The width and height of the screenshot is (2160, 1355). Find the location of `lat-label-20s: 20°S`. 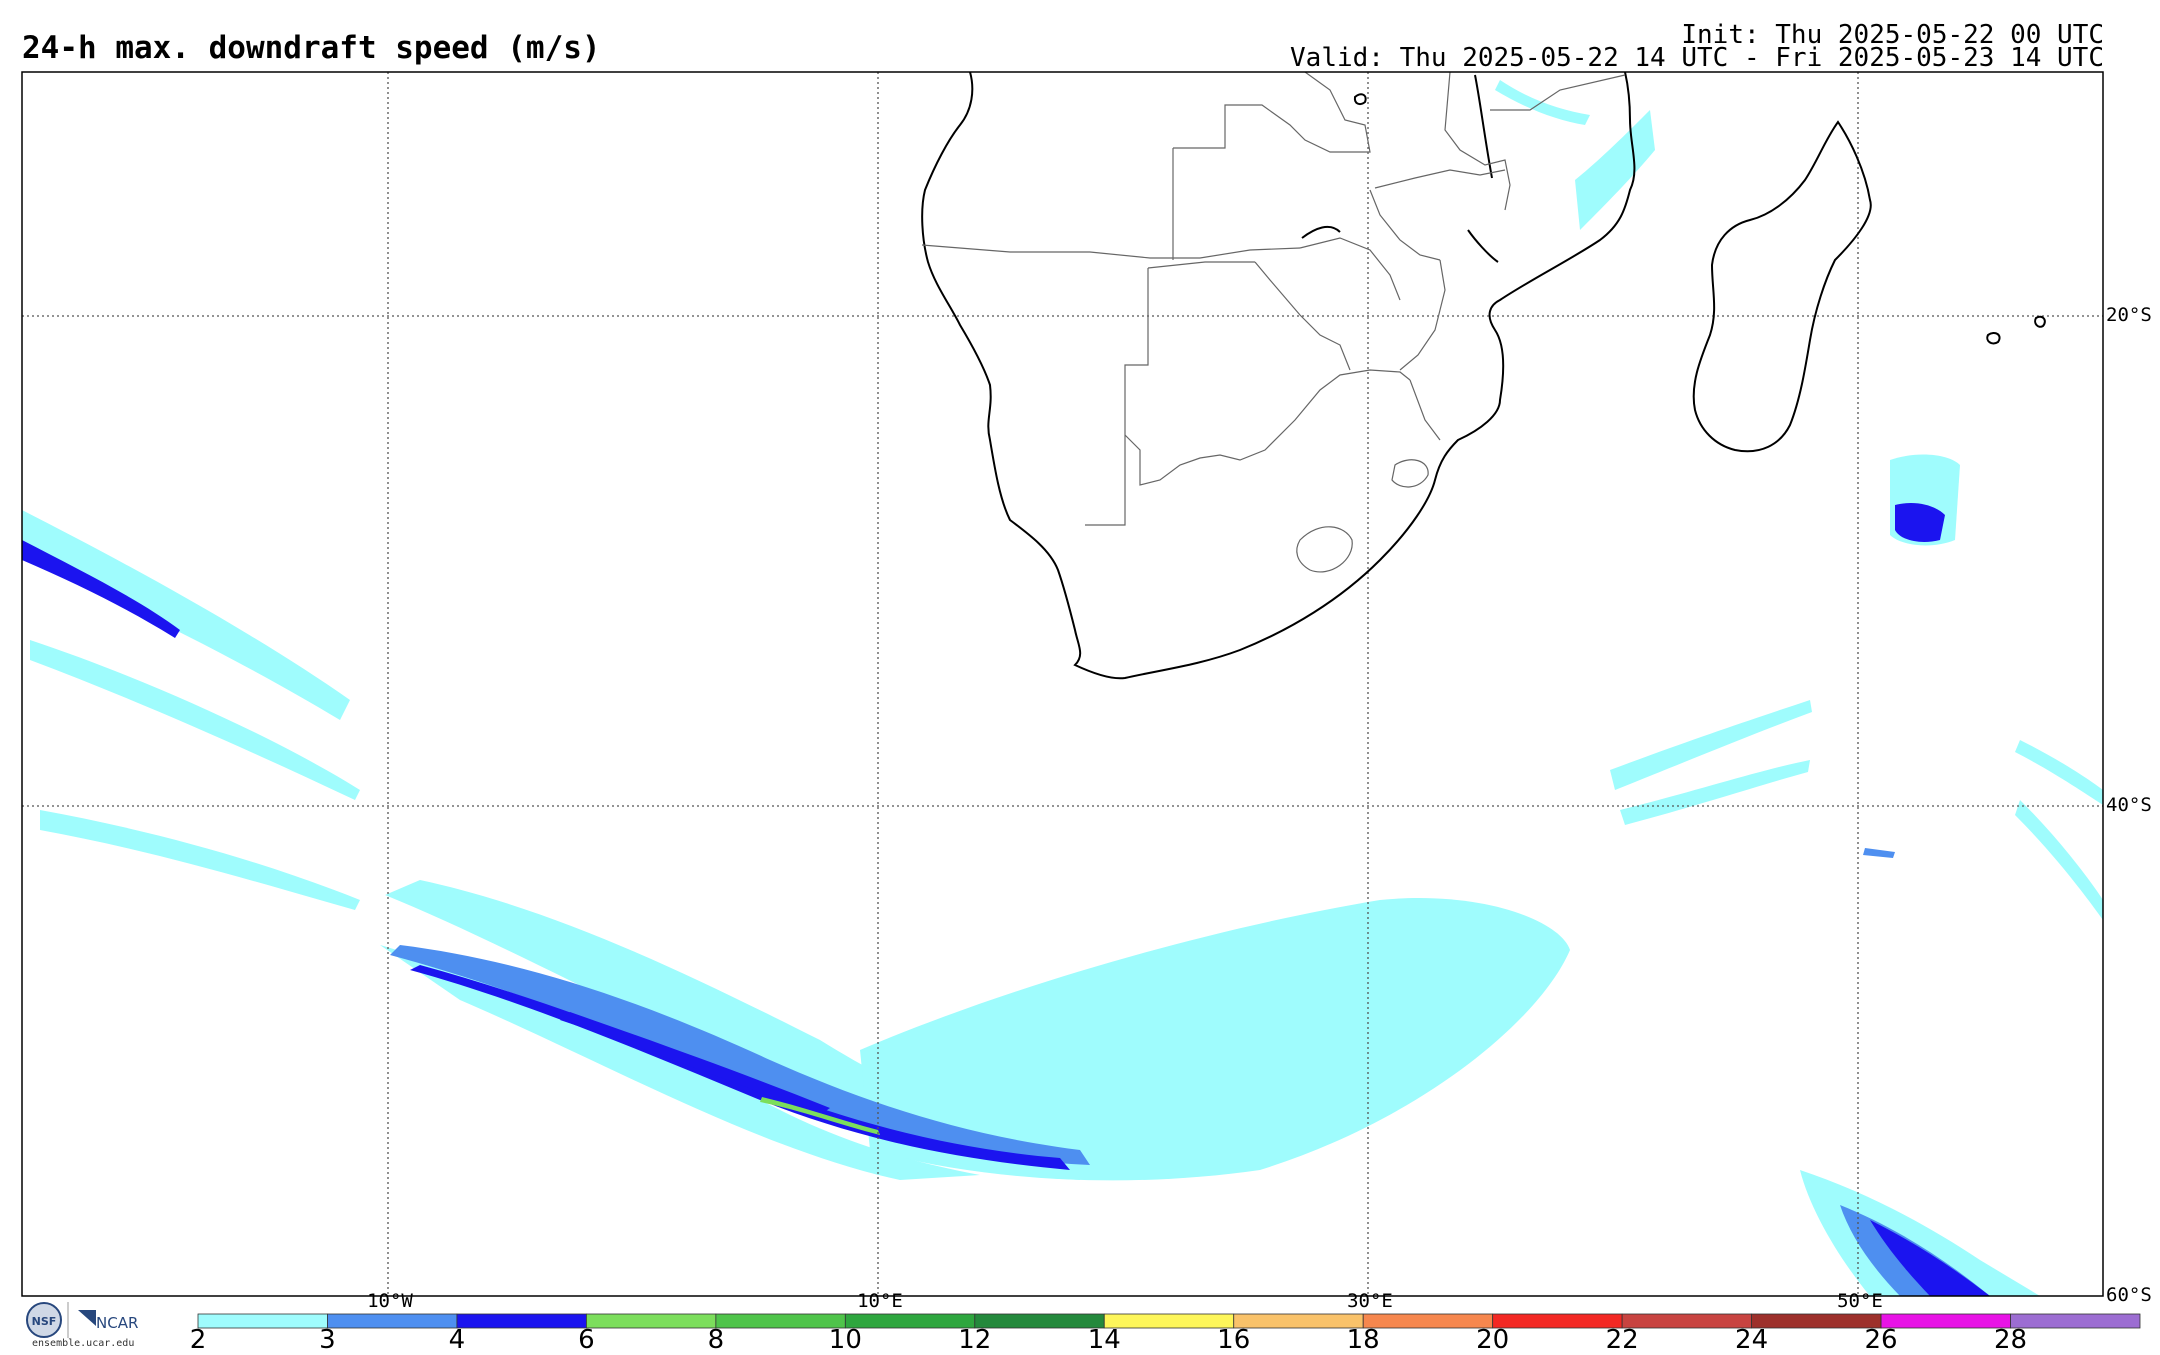

lat-label-20s: 20°S is located at coordinates (2129, 315).